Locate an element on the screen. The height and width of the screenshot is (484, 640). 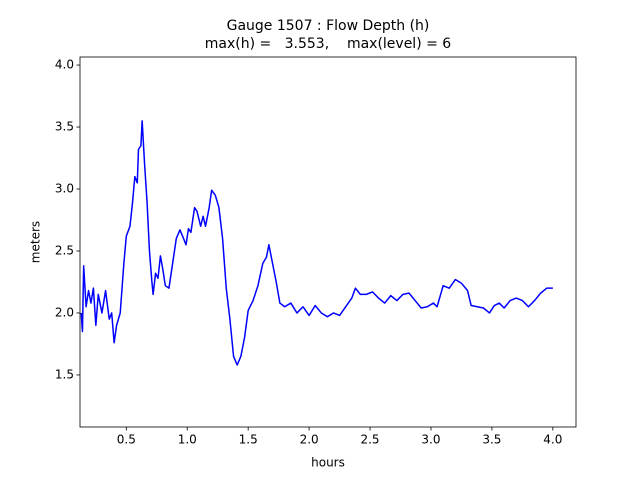
x-tick-label: 0.5 is located at coordinates (126, 440).